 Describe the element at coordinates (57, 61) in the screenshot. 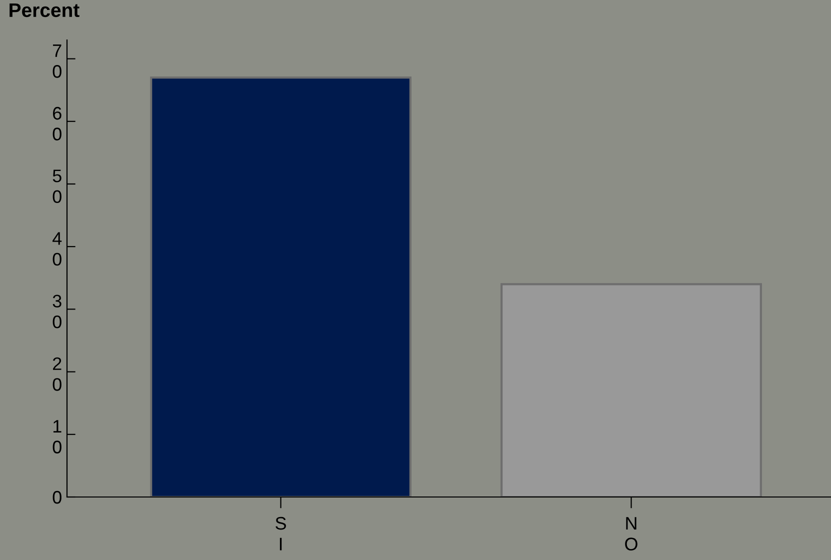

I see `y-tick-label: 70` at that location.